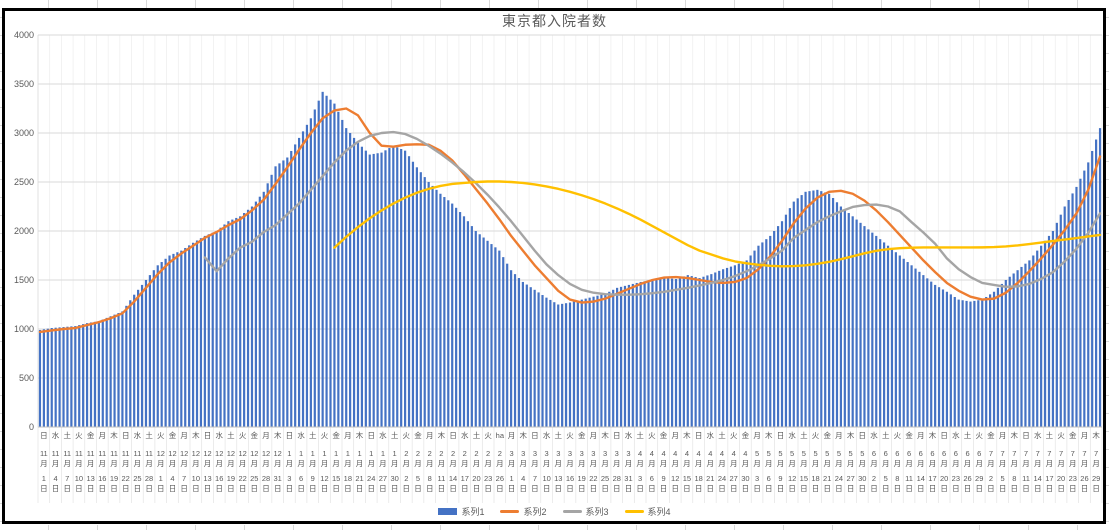  Describe the element at coordinates (554, 21) in the screenshot. I see `chart-title: 東京都入院者数` at that location.